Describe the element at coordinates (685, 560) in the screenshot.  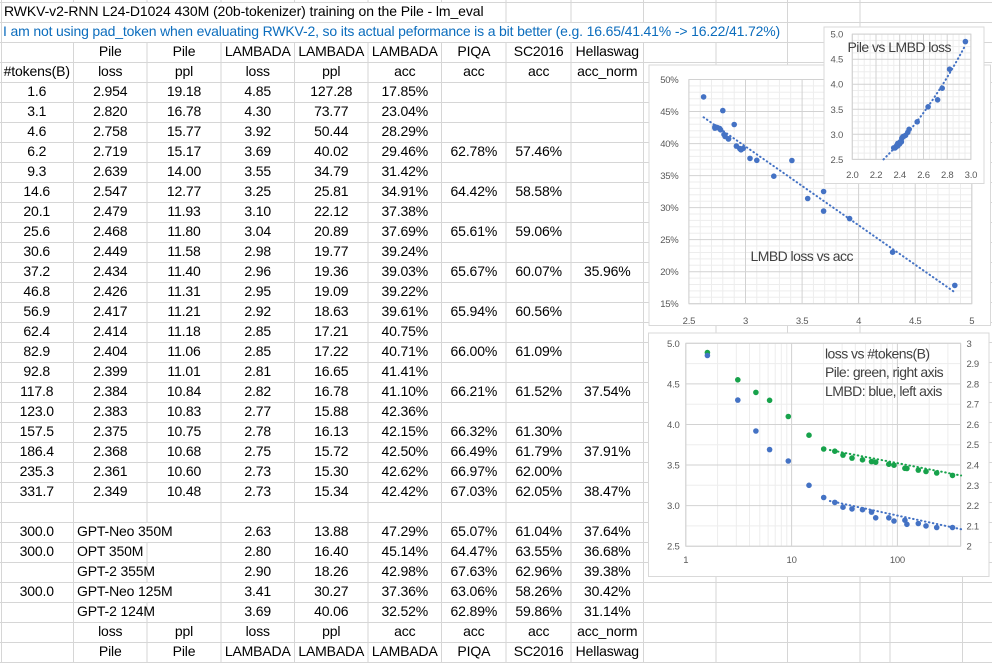
I see `svg-text: 1` at that location.